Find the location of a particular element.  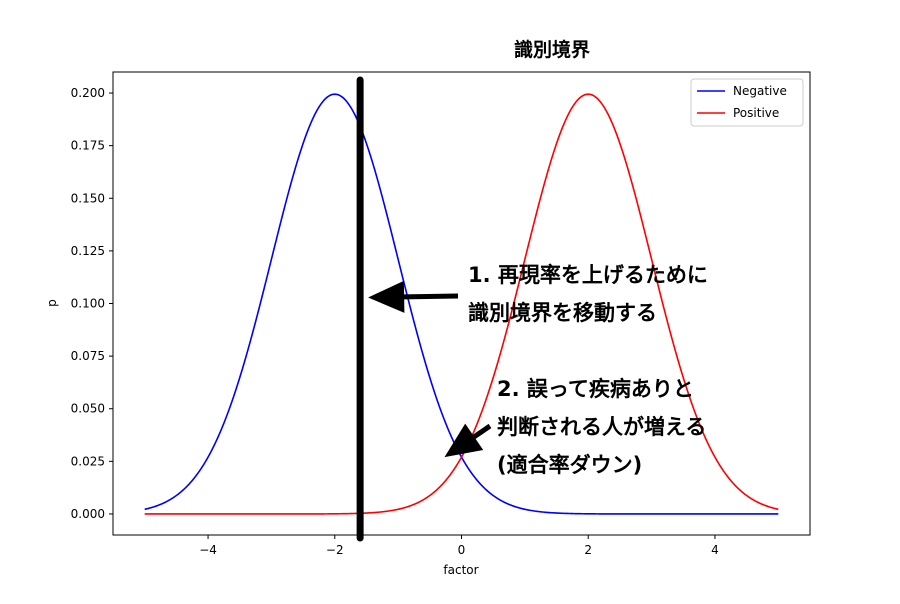

x-tick-label: 0 is located at coordinates (462, 550).